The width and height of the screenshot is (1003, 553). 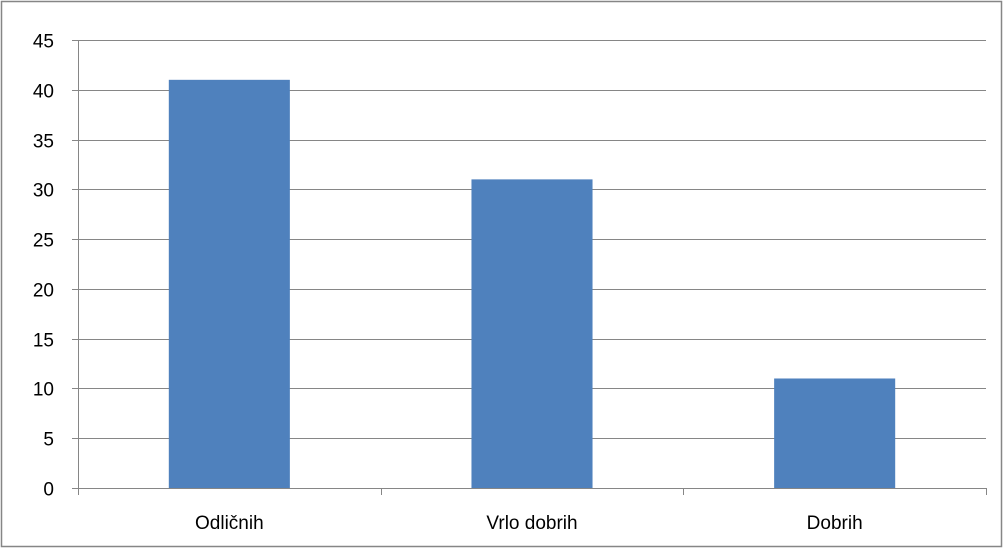 What do you see at coordinates (48, 490) in the screenshot?
I see `y-tick-label: 0` at bounding box center [48, 490].